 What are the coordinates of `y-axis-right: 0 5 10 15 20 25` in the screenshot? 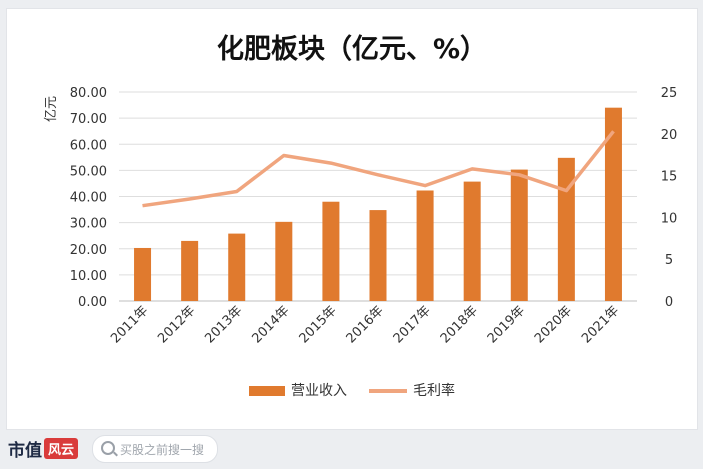 It's located at (669, 198).